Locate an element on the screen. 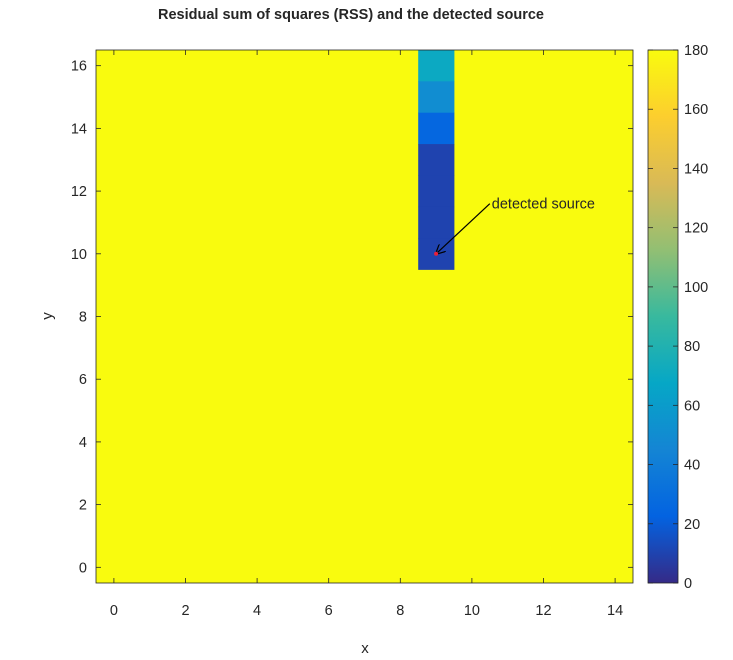 The width and height of the screenshot is (733, 660). colorbar-tick-label: 40 is located at coordinates (692, 466).